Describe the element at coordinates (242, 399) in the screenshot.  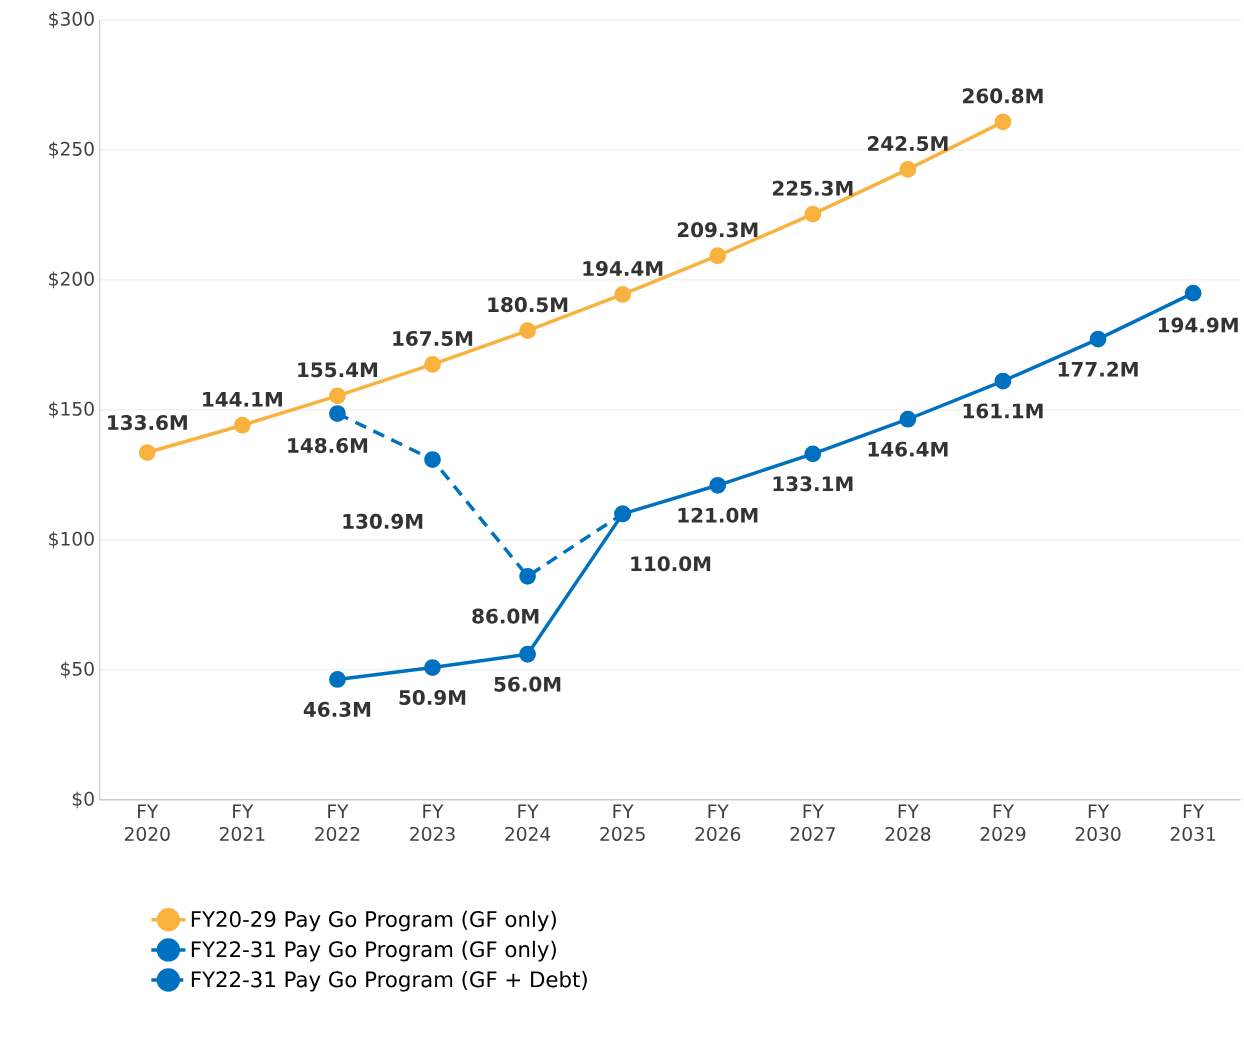
I see `data-label: 144.1M` at that location.